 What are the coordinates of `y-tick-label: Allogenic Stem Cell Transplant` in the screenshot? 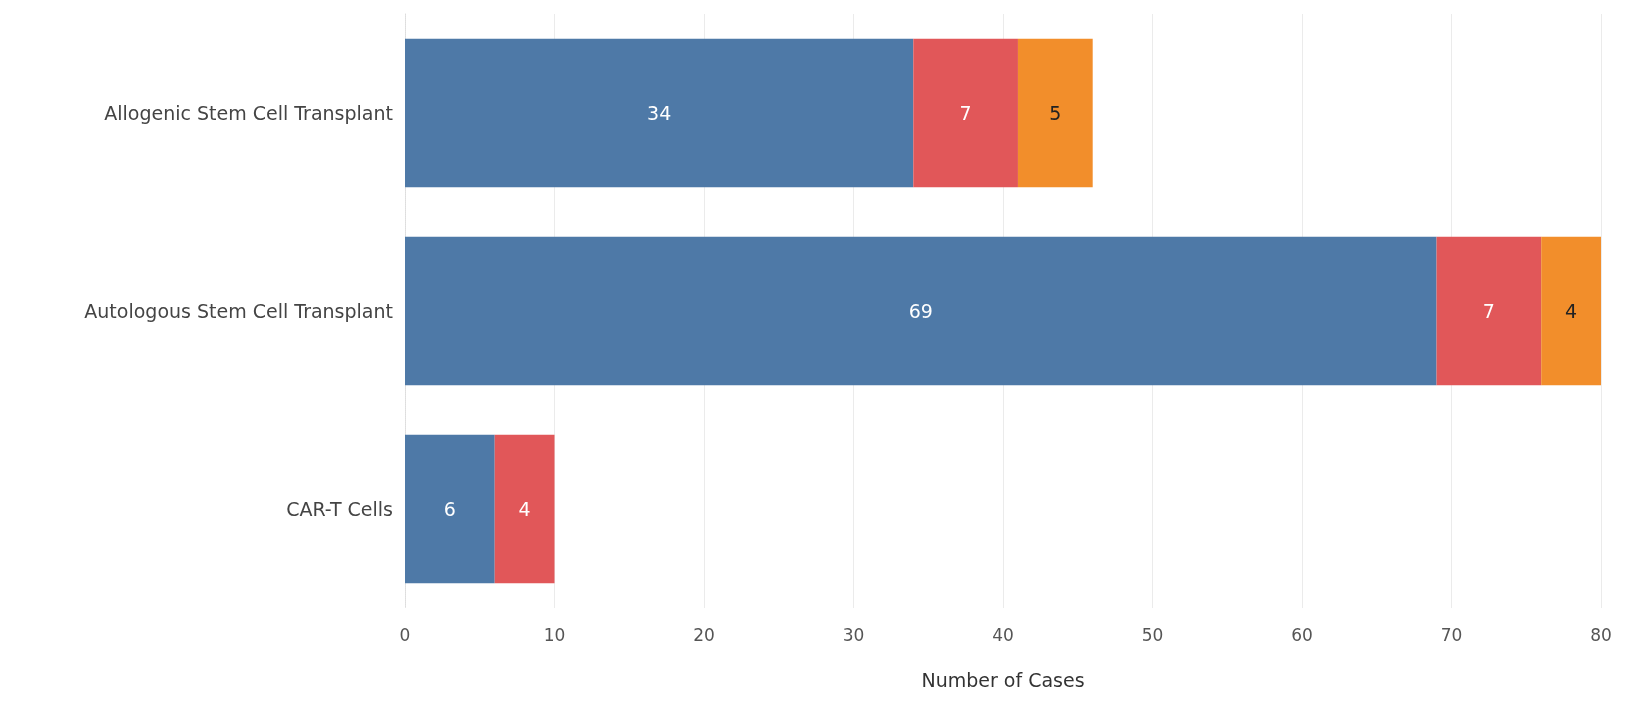 It's located at (248, 113).